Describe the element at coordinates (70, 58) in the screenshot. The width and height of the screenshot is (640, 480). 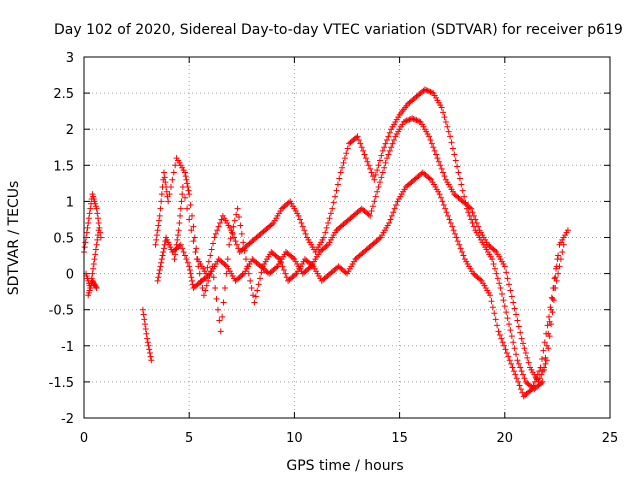
I see `y-tick-label: 3` at that location.